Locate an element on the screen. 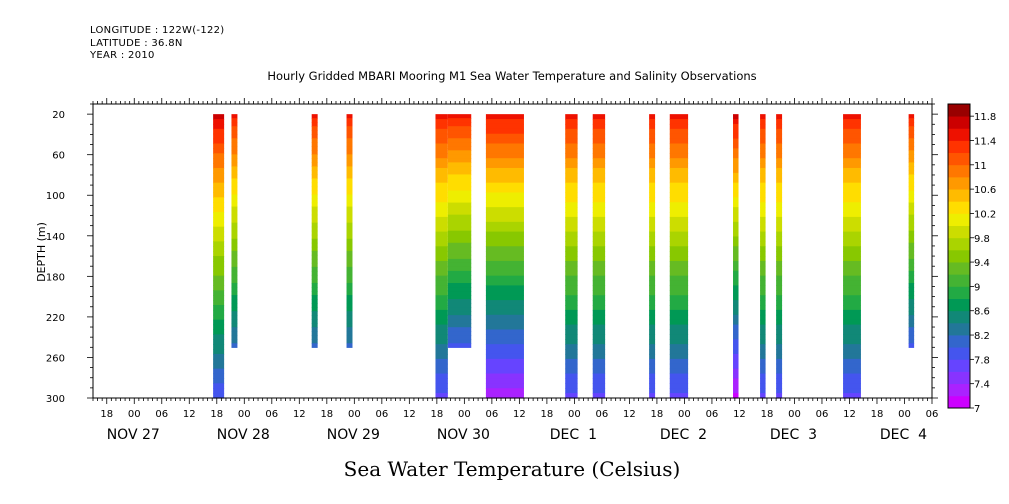 This screenshot has width=1009, height=504. colorbar-label: 7 is located at coordinates (977, 409).